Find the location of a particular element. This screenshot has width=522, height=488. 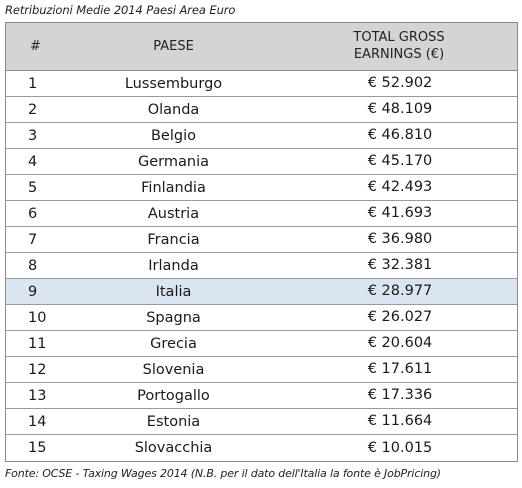

row-earnings: € 36.980 is located at coordinates (400, 239).